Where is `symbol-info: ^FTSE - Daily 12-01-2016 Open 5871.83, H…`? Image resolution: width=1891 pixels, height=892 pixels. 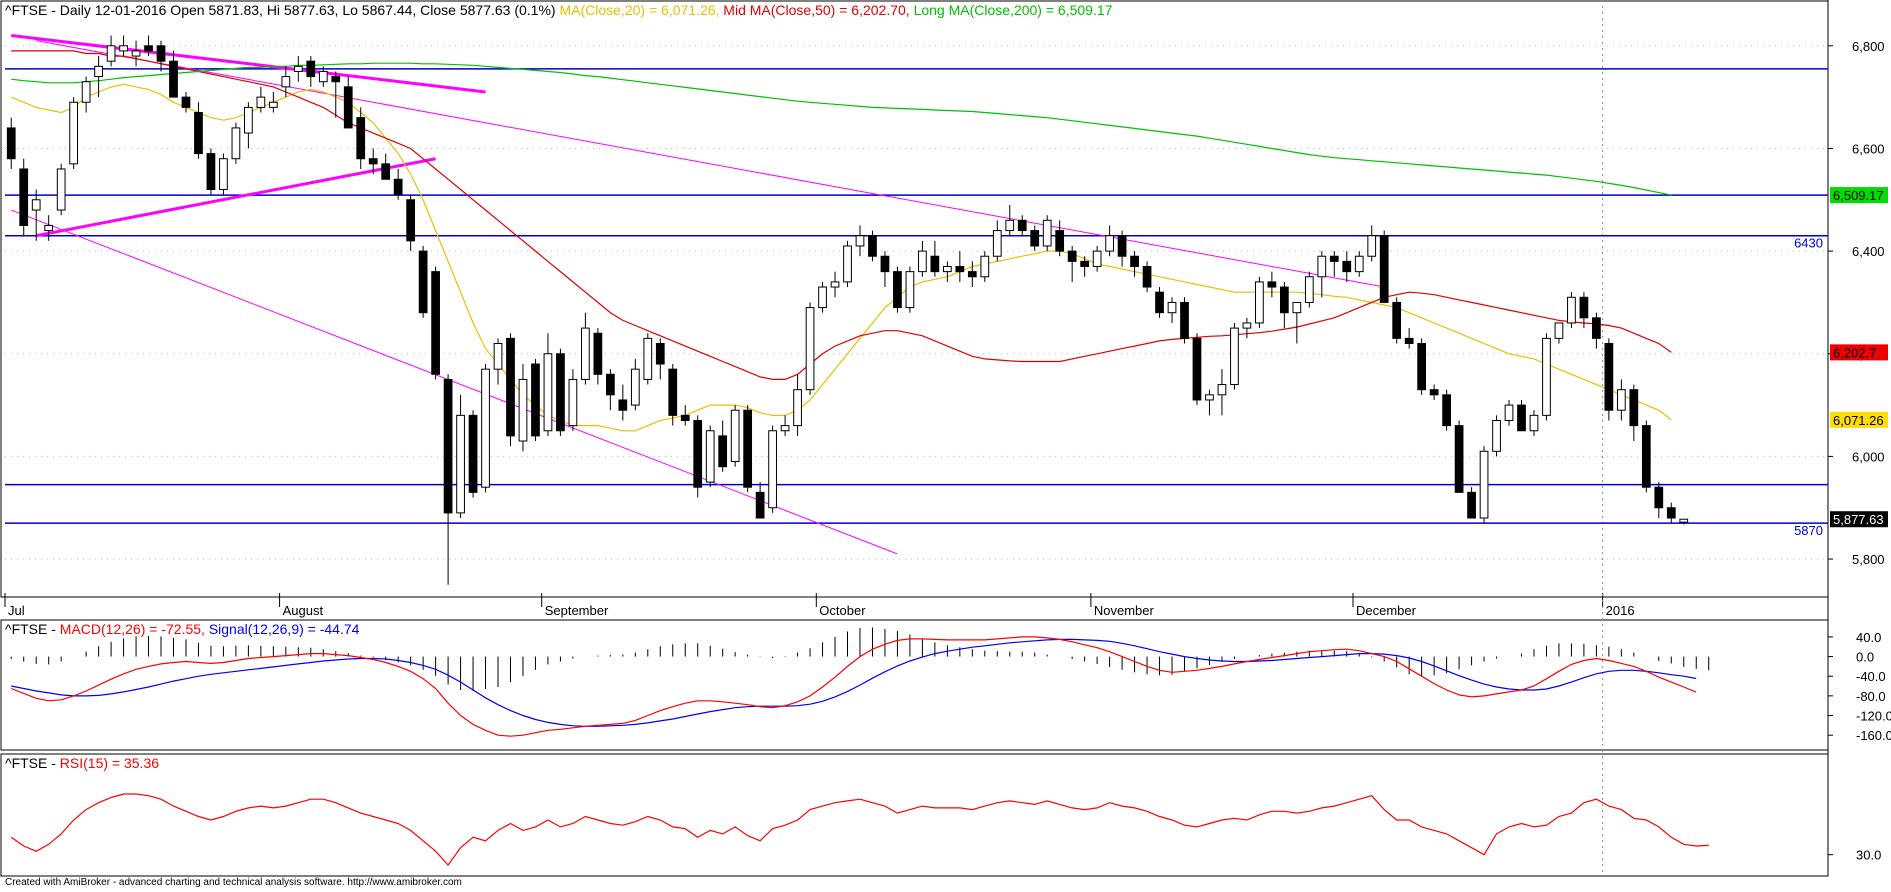 symbol-info: ^FTSE - Daily 12-01-2016 Open 5871.83, H… is located at coordinates (280, 10).